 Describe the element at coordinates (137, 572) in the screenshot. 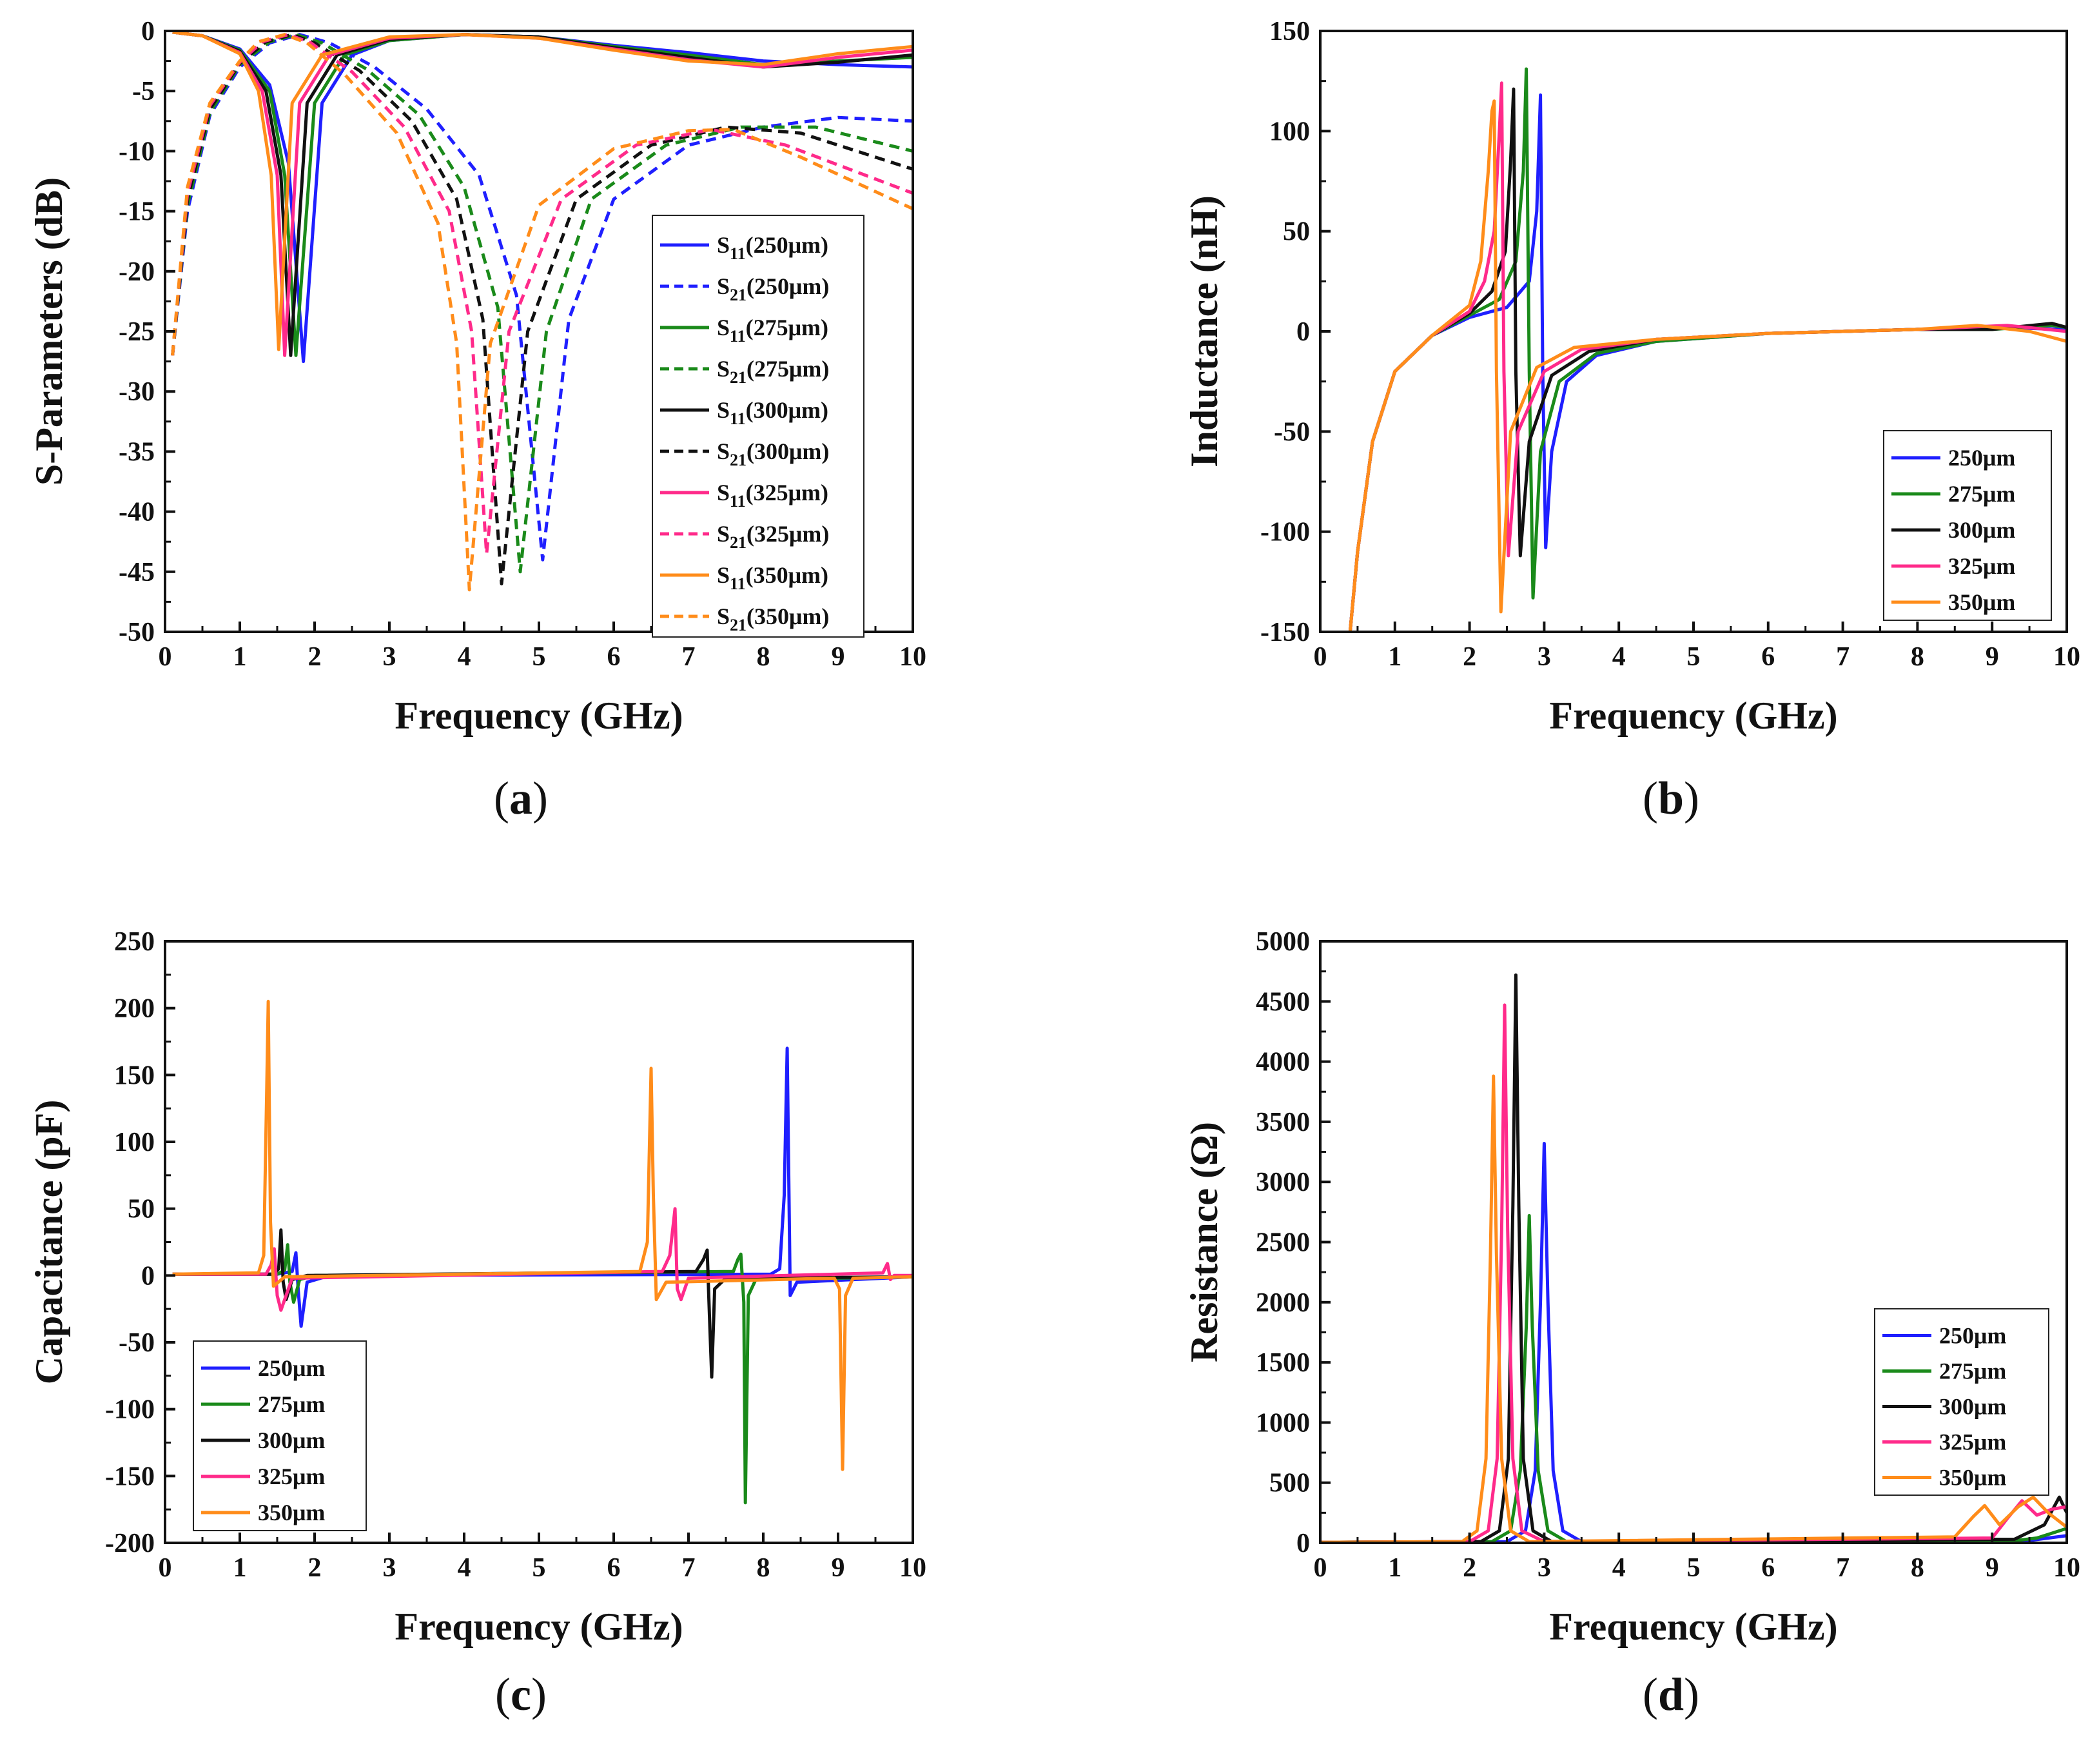

I see `y-tick-label: -45` at that location.